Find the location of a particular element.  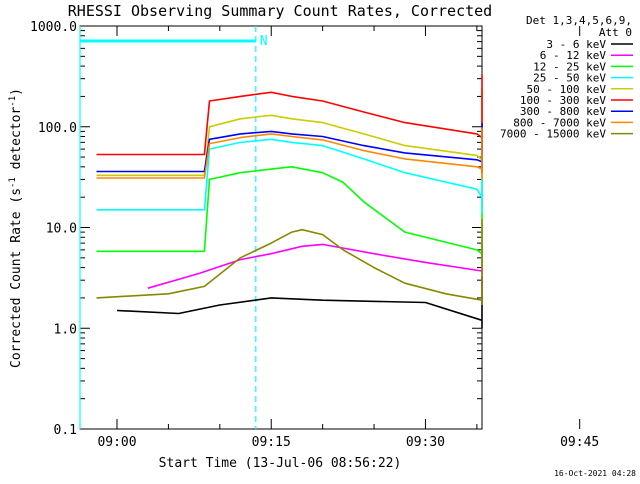

y-tick-label: 100.0 is located at coordinates (57, 128).